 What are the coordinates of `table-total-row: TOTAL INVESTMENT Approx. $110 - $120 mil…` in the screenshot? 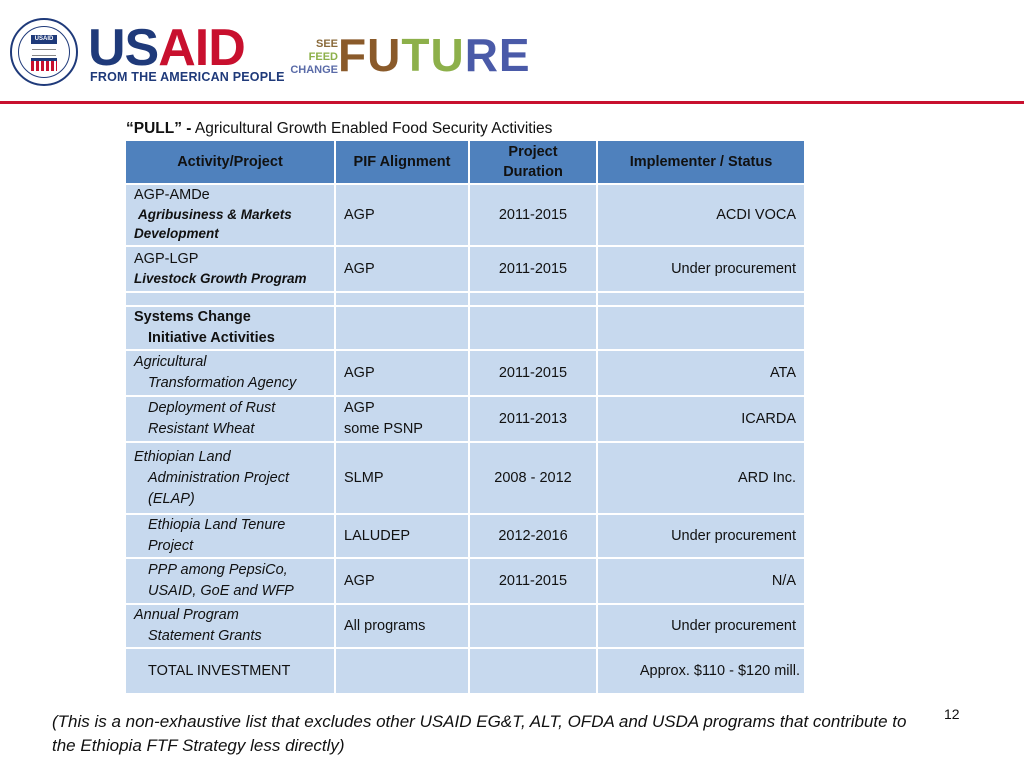 It's located at (465, 671).